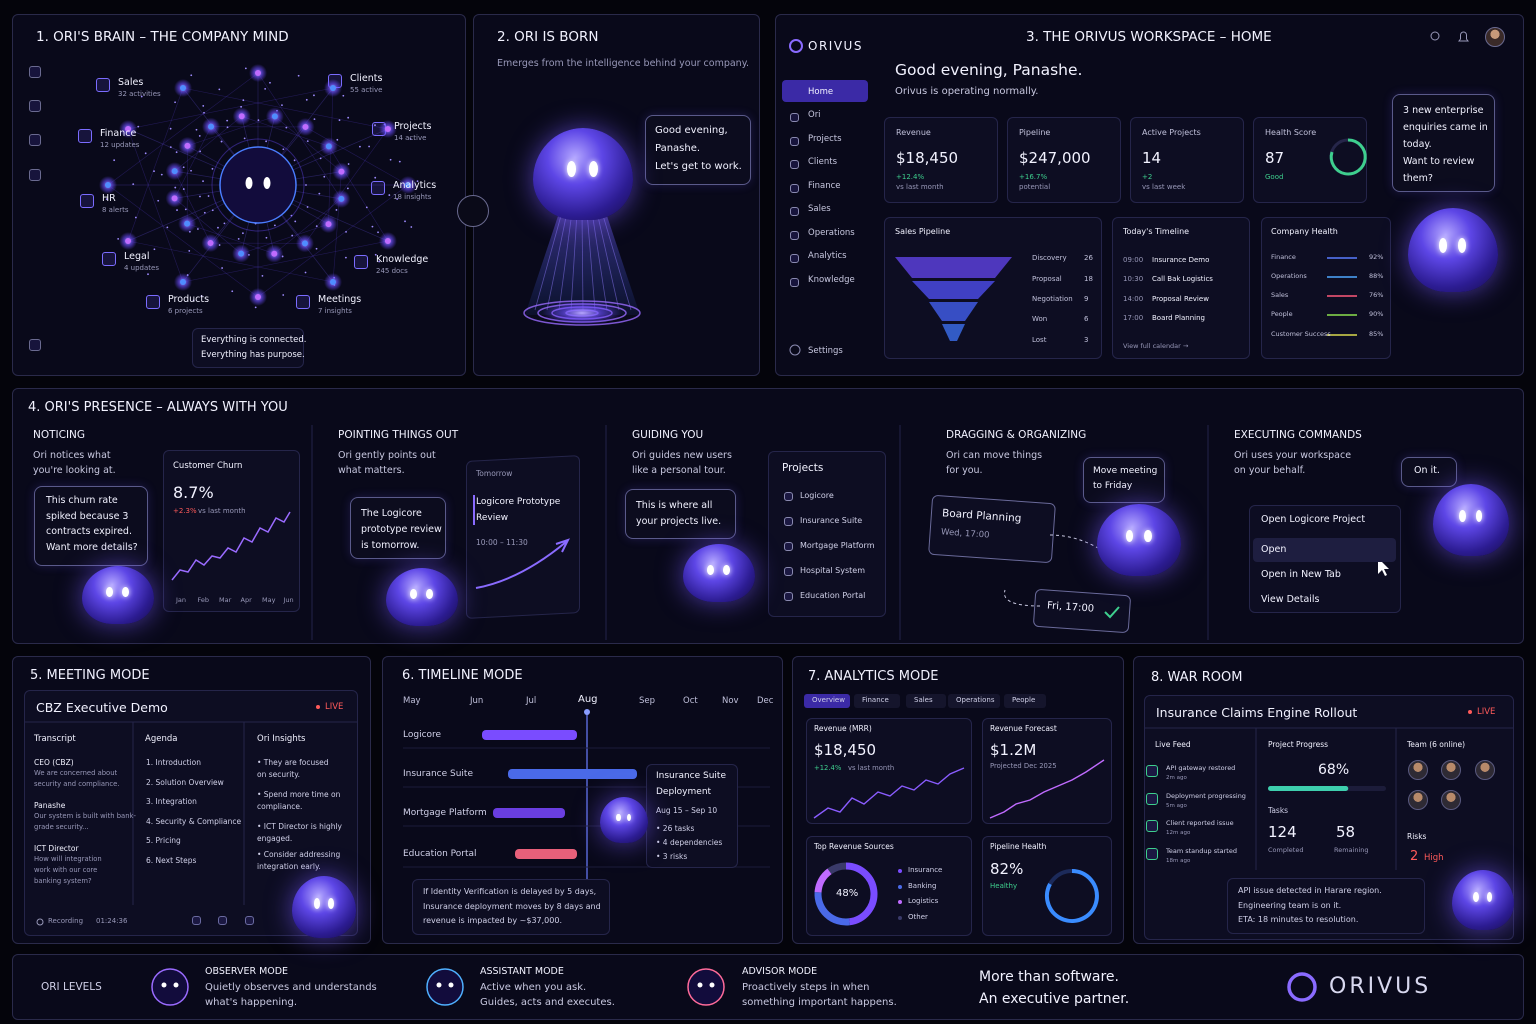 This screenshot has width=1536, height=1024. Describe the element at coordinates (1016, 435) in the screenshot. I see `label: DRAGGING & ORGANIZING` at that location.